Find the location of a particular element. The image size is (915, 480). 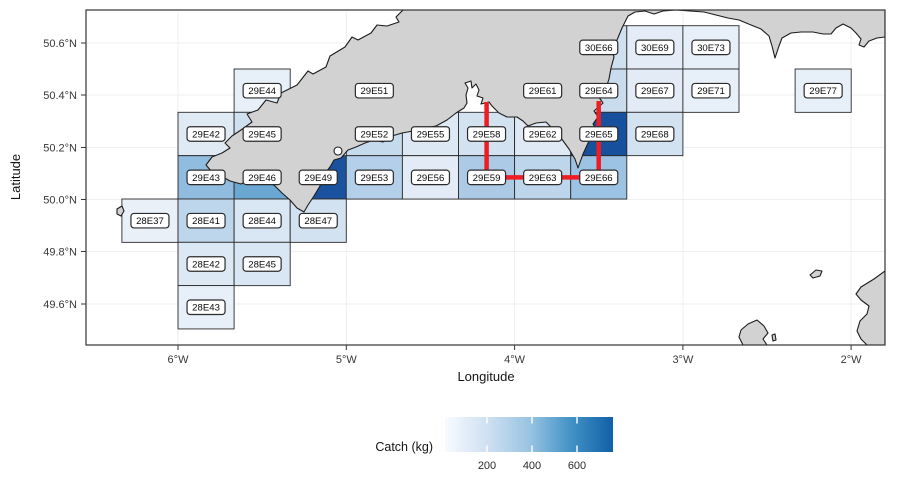

legend-colorbar: Catch (kg) 200 400 600 is located at coordinates (494, 444).